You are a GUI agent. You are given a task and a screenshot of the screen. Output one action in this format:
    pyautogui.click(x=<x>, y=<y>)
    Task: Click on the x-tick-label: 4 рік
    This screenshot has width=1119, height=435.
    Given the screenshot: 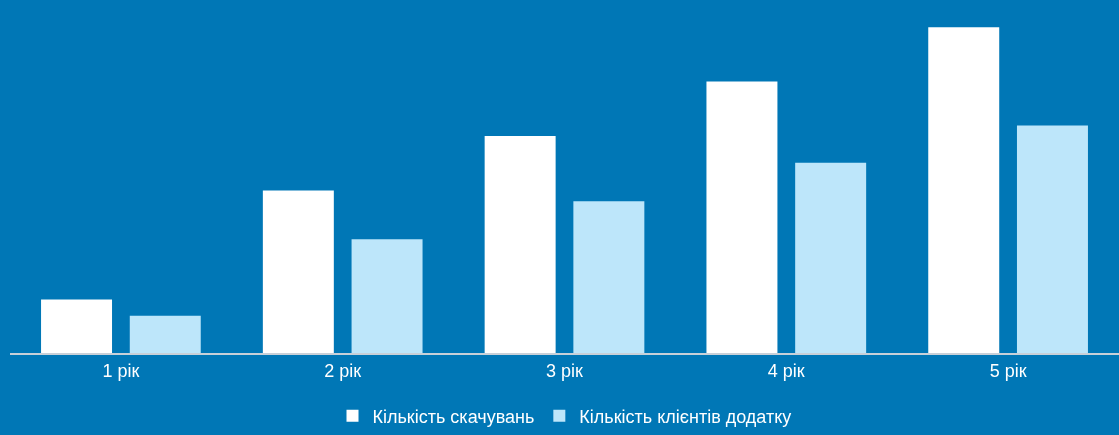 What is the action you would take?
    pyautogui.click(x=786, y=370)
    